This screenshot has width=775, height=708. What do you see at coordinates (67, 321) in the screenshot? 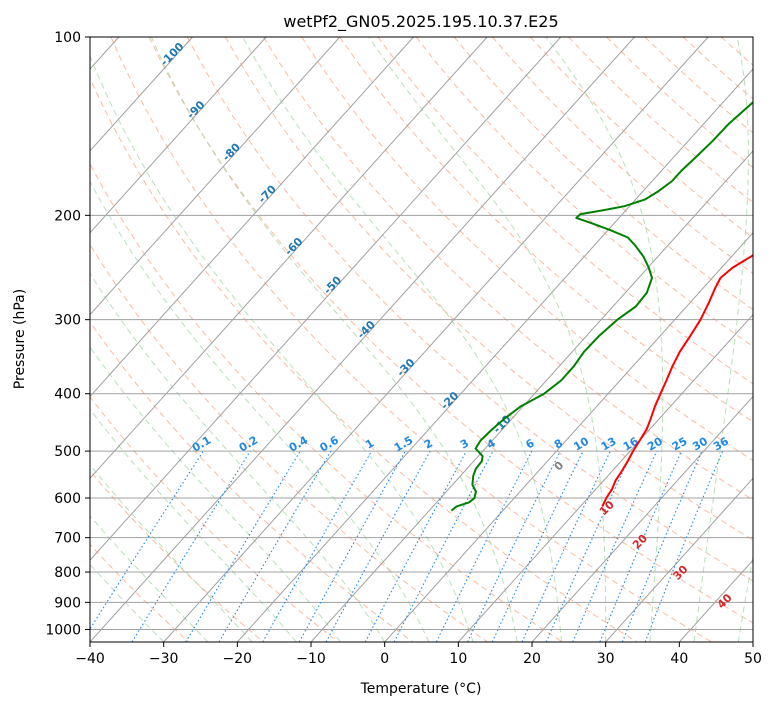
I see `y-tick-label: 300` at bounding box center [67, 321].